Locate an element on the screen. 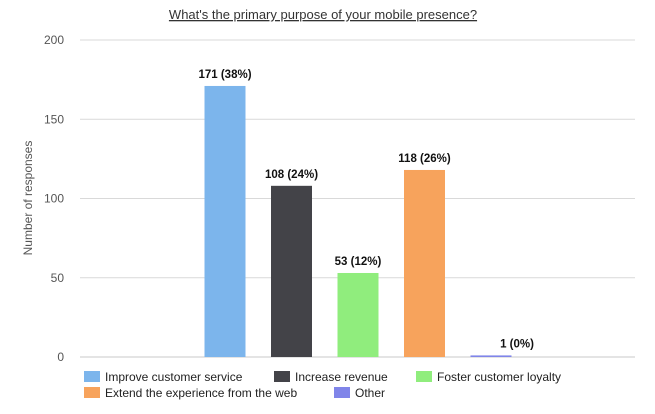  legend-label: Other is located at coordinates (370, 393).